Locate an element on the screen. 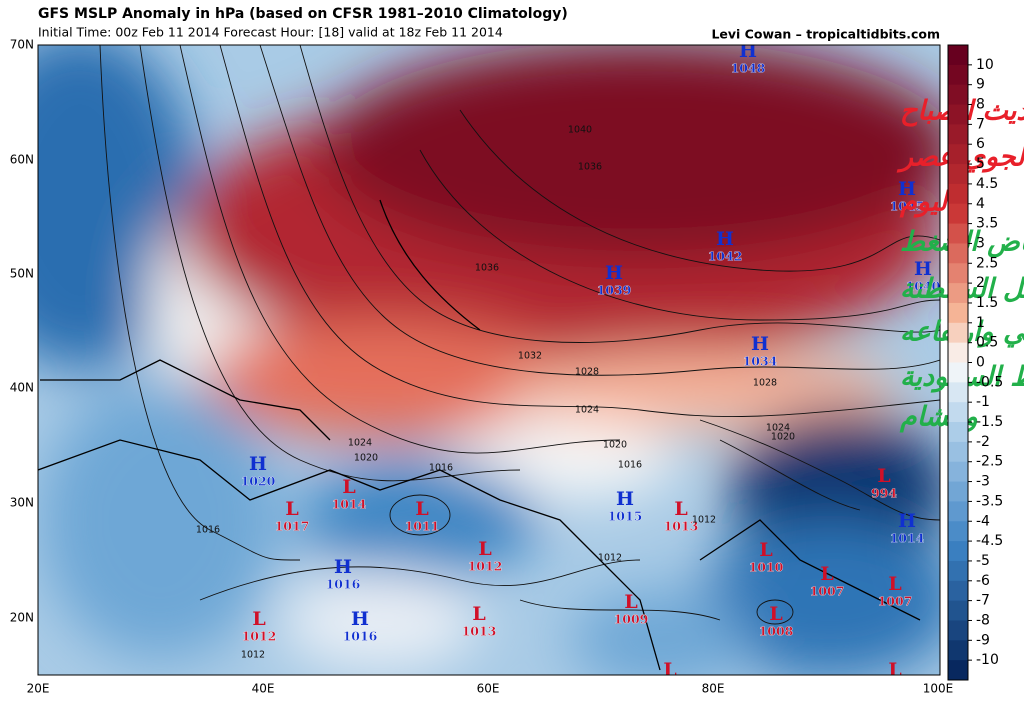 The width and height of the screenshot is (1024, 702). contour-label: 1020 is located at coordinates (366, 458).